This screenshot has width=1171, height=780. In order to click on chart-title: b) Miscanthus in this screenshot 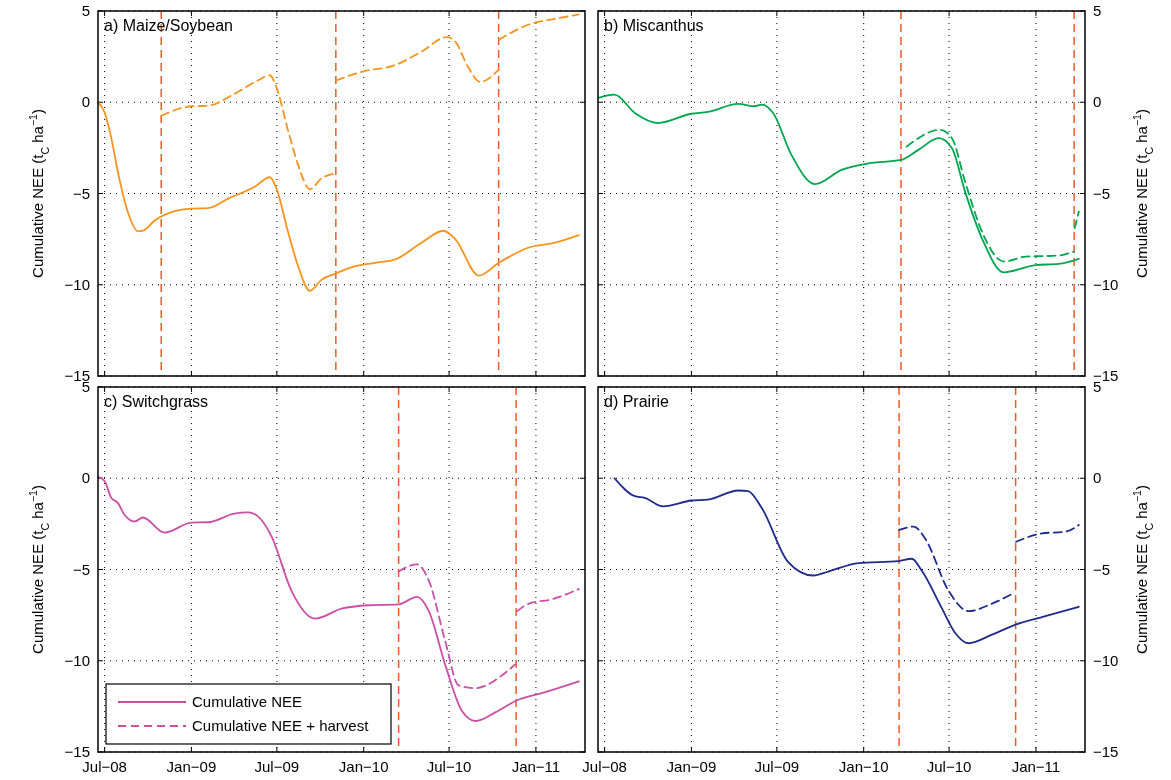, I will do `click(654, 25)`.